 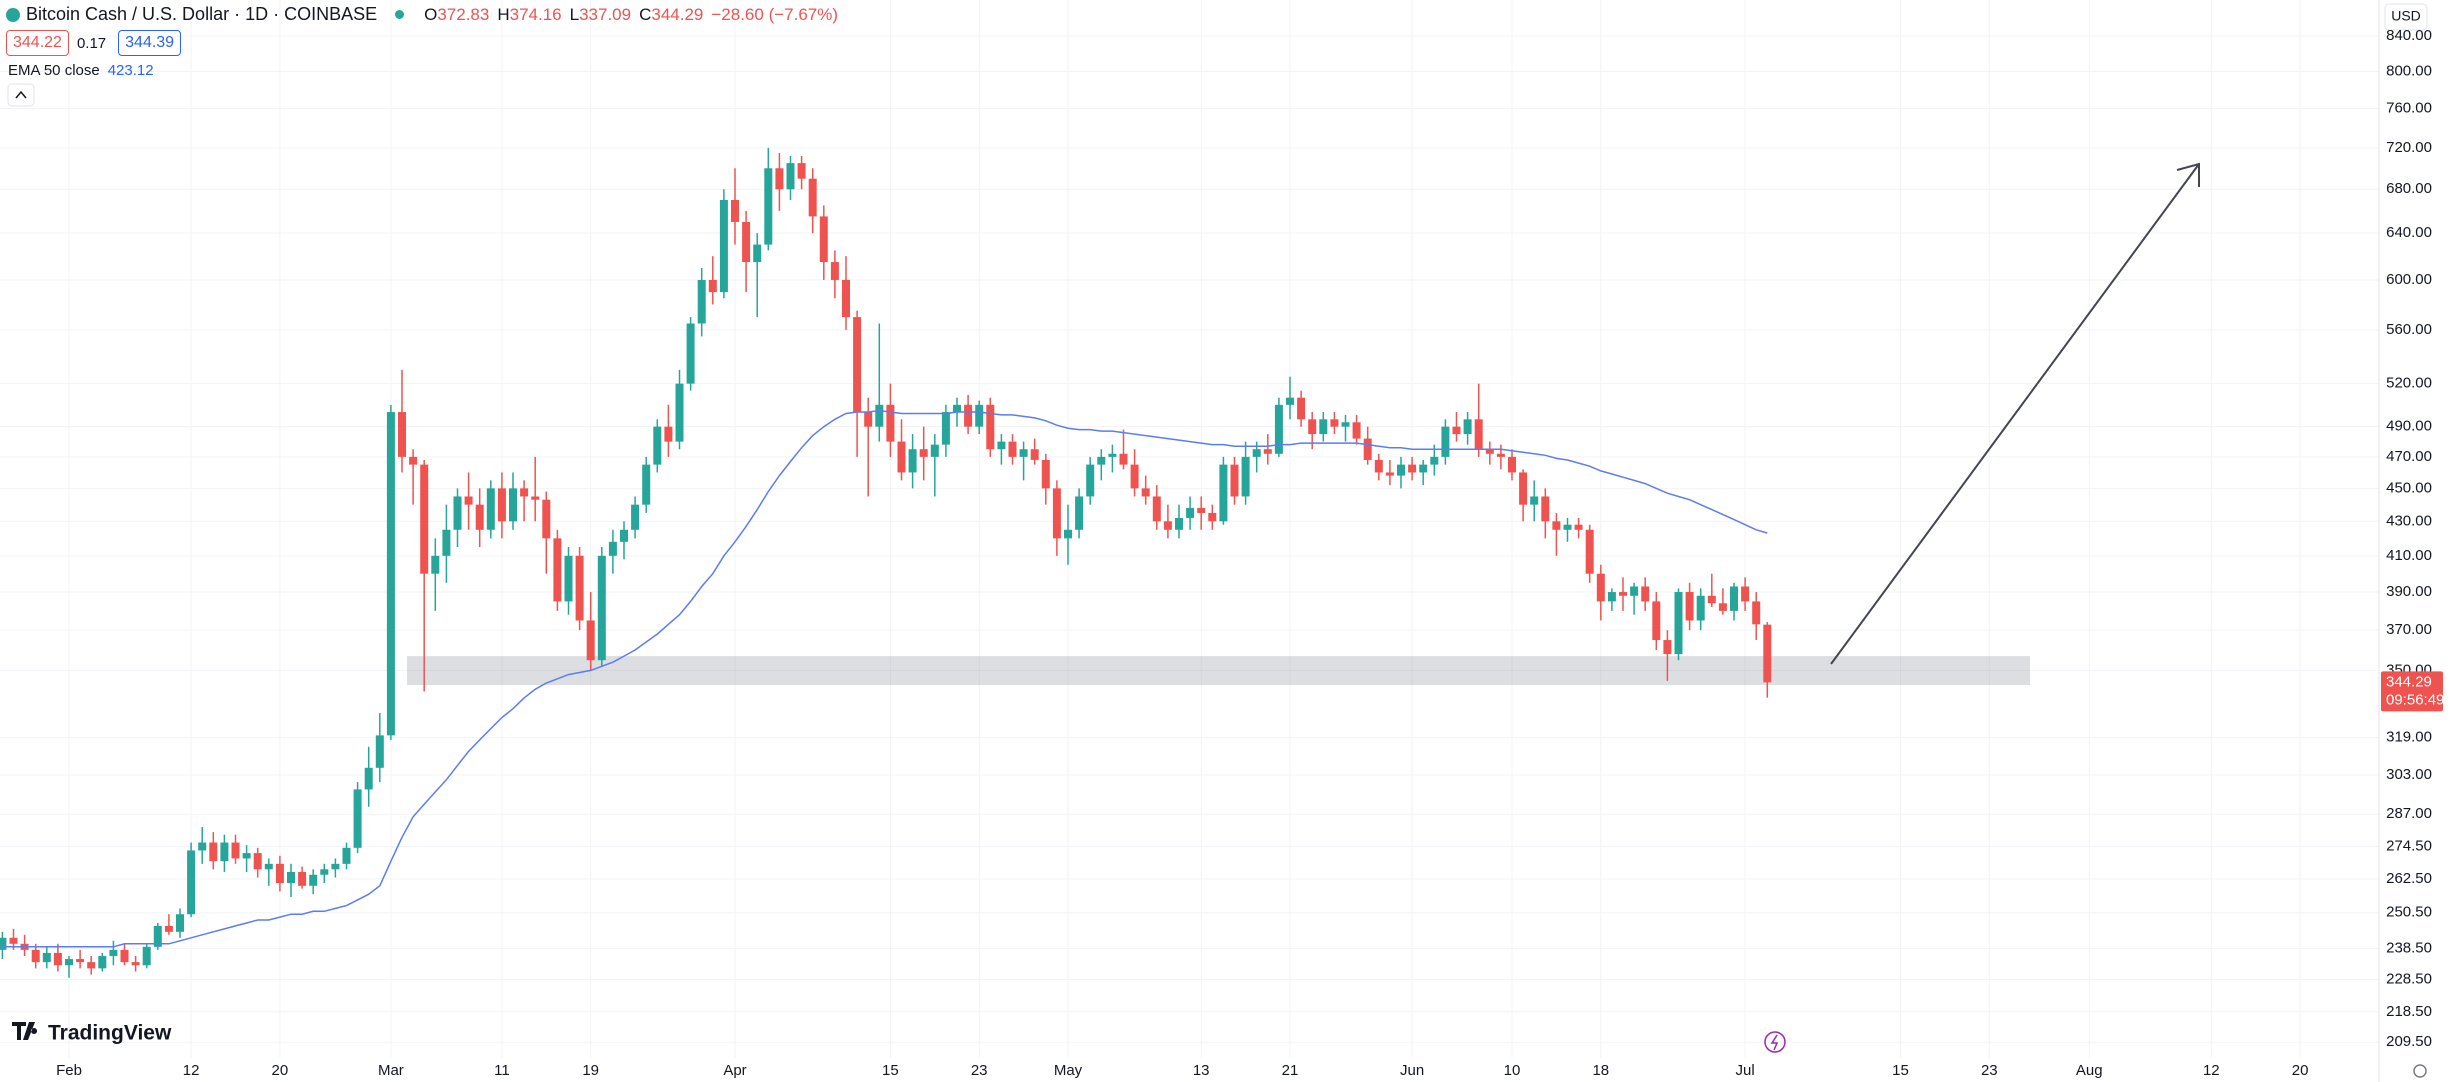 What do you see at coordinates (2409, 1041) in the screenshot?
I see `y-tick-label: 209.50` at bounding box center [2409, 1041].